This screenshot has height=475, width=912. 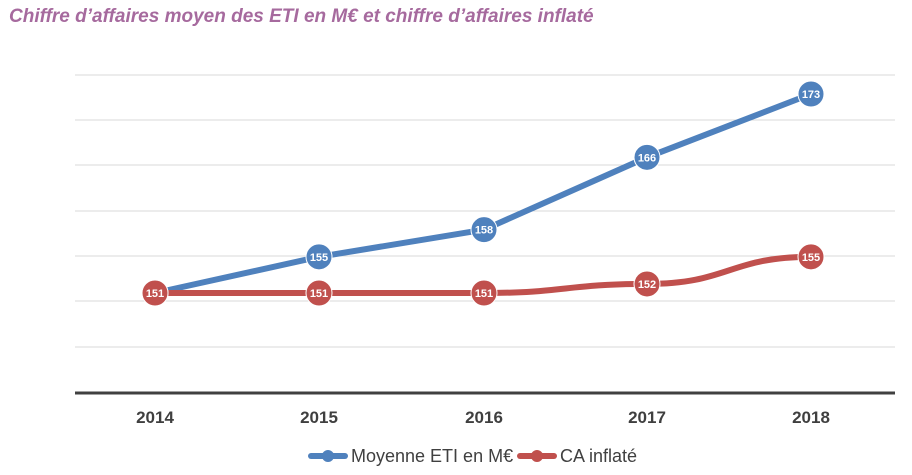 I want to click on legend-label: CA inflaté, so click(x=598, y=456).